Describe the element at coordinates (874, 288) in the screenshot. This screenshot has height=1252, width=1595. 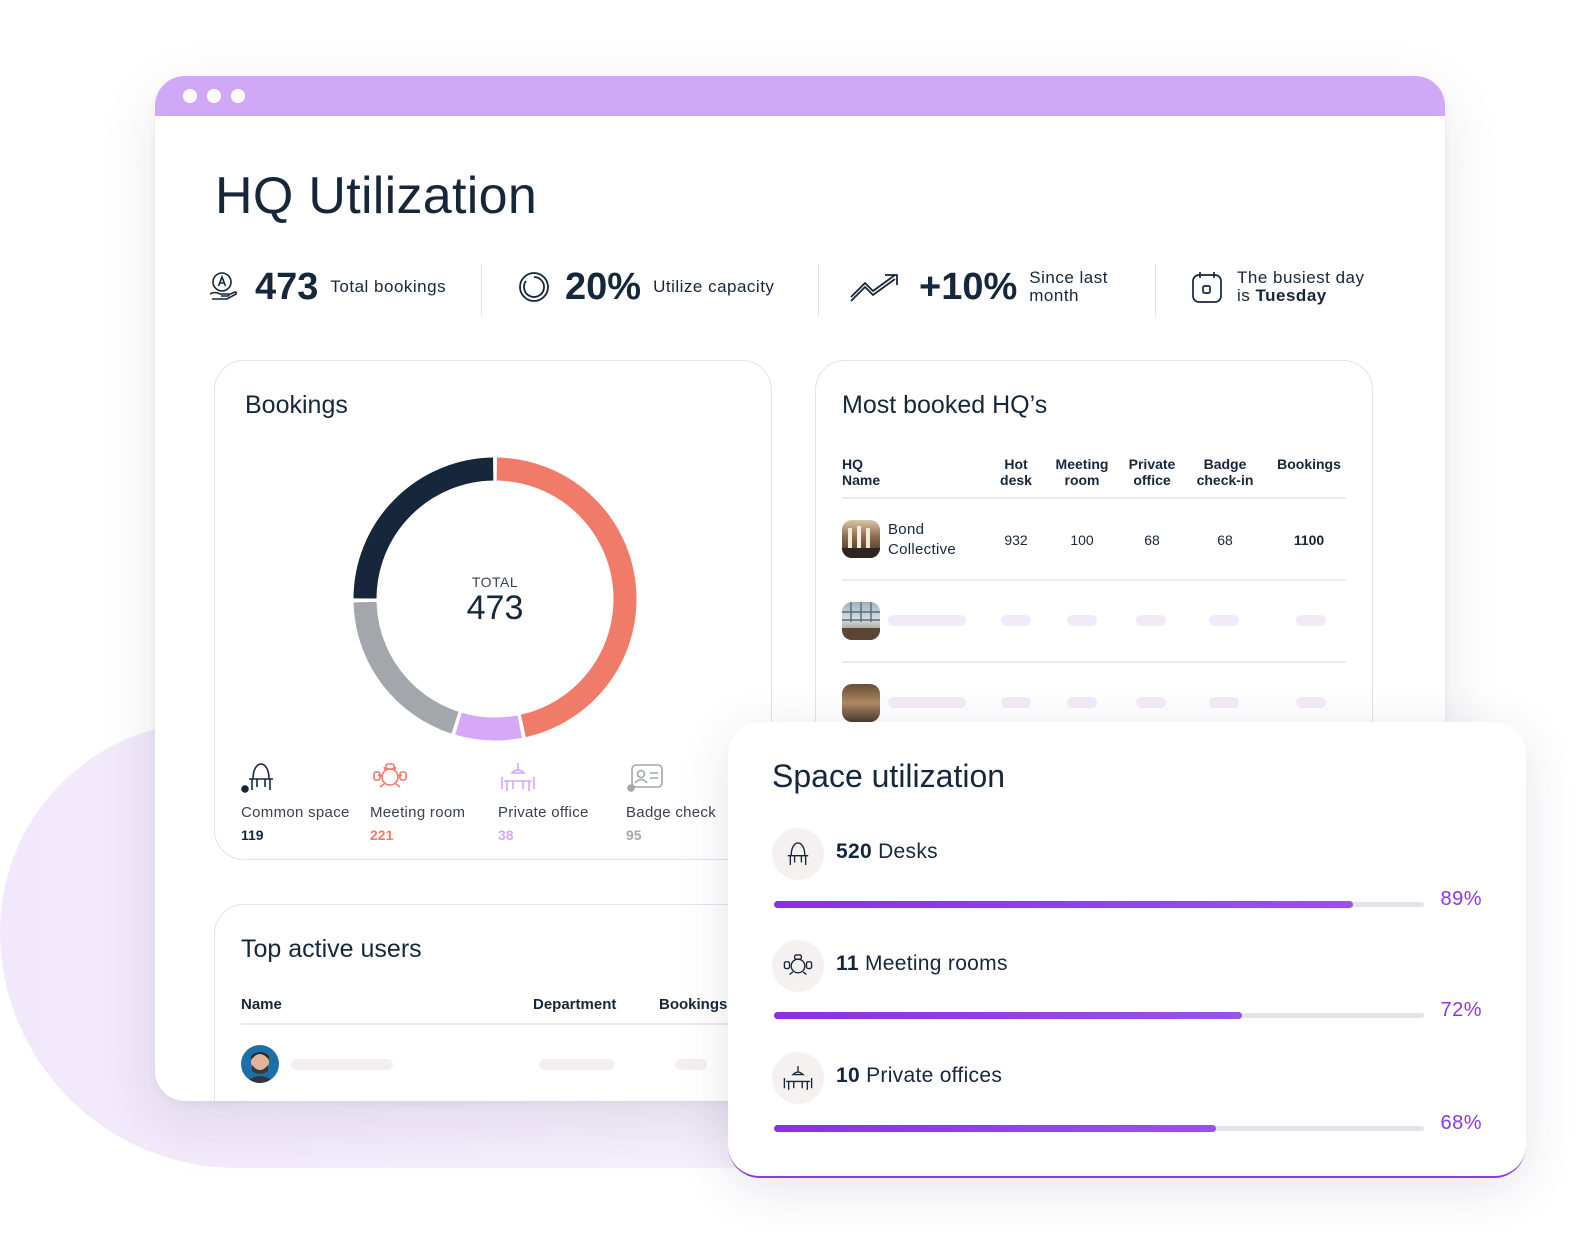
I see `trend-up-icon` at that location.